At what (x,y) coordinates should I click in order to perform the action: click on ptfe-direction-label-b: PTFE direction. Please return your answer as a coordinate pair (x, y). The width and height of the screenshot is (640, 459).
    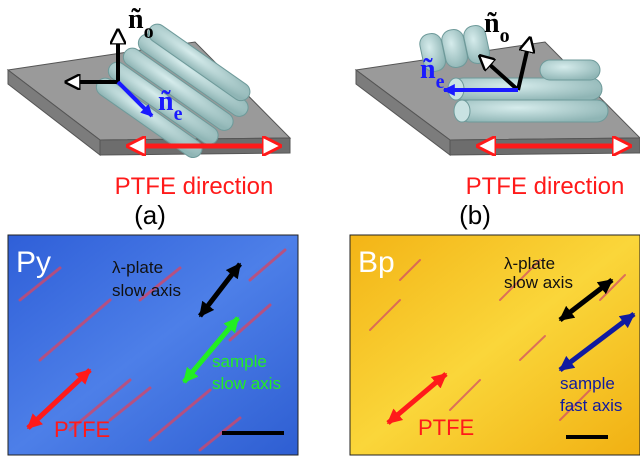
    Looking at the image, I should click on (545, 186).